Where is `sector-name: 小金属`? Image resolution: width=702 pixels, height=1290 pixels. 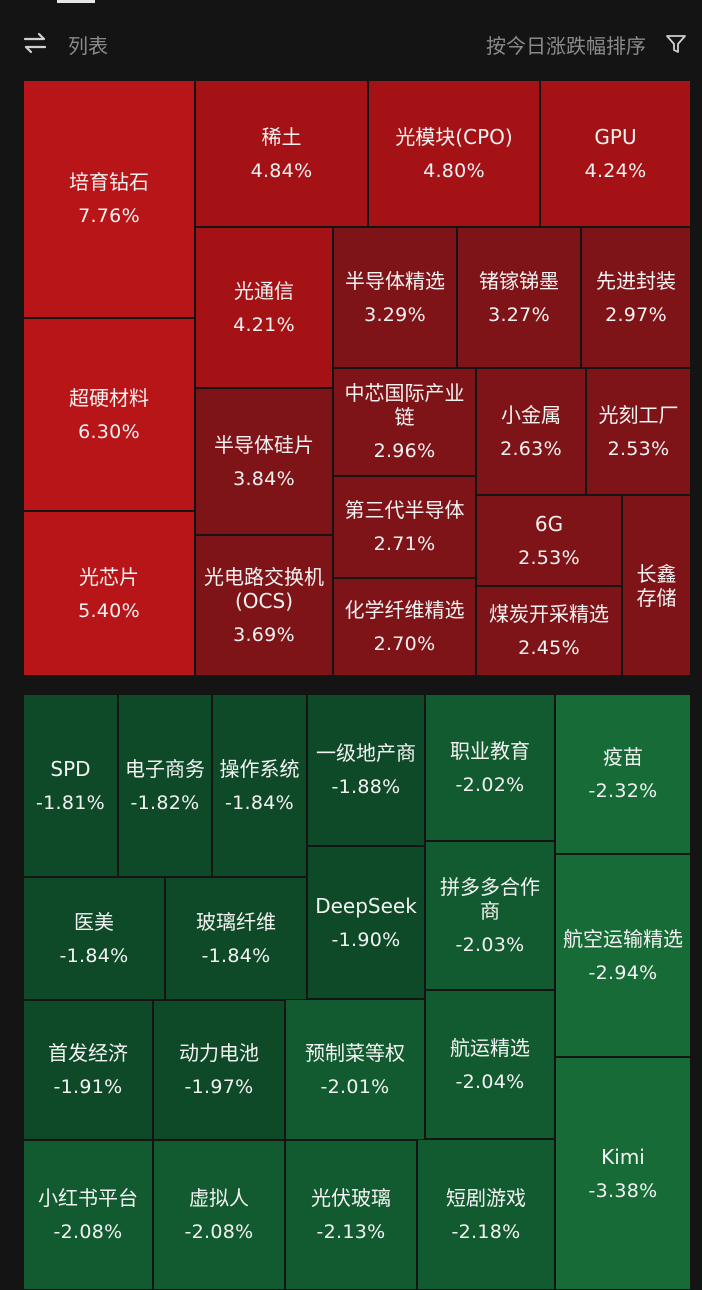 sector-name: 小金属 is located at coordinates (531, 414).